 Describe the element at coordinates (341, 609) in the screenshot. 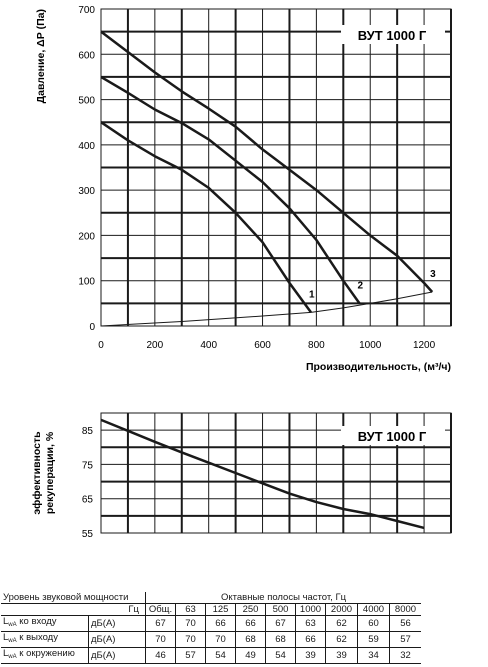

I see `band-header: 2000` at that location.